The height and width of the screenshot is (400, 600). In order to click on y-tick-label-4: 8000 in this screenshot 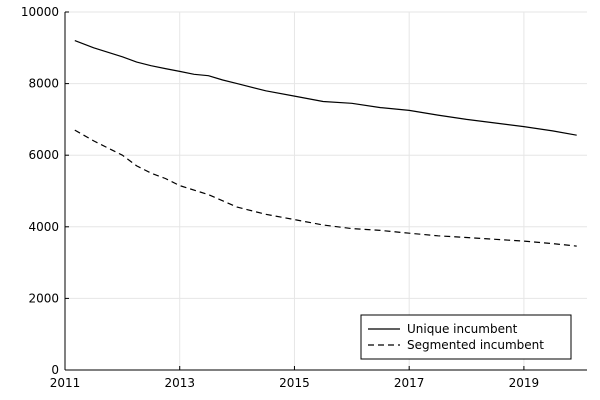, I will do `click(43, 84)`.